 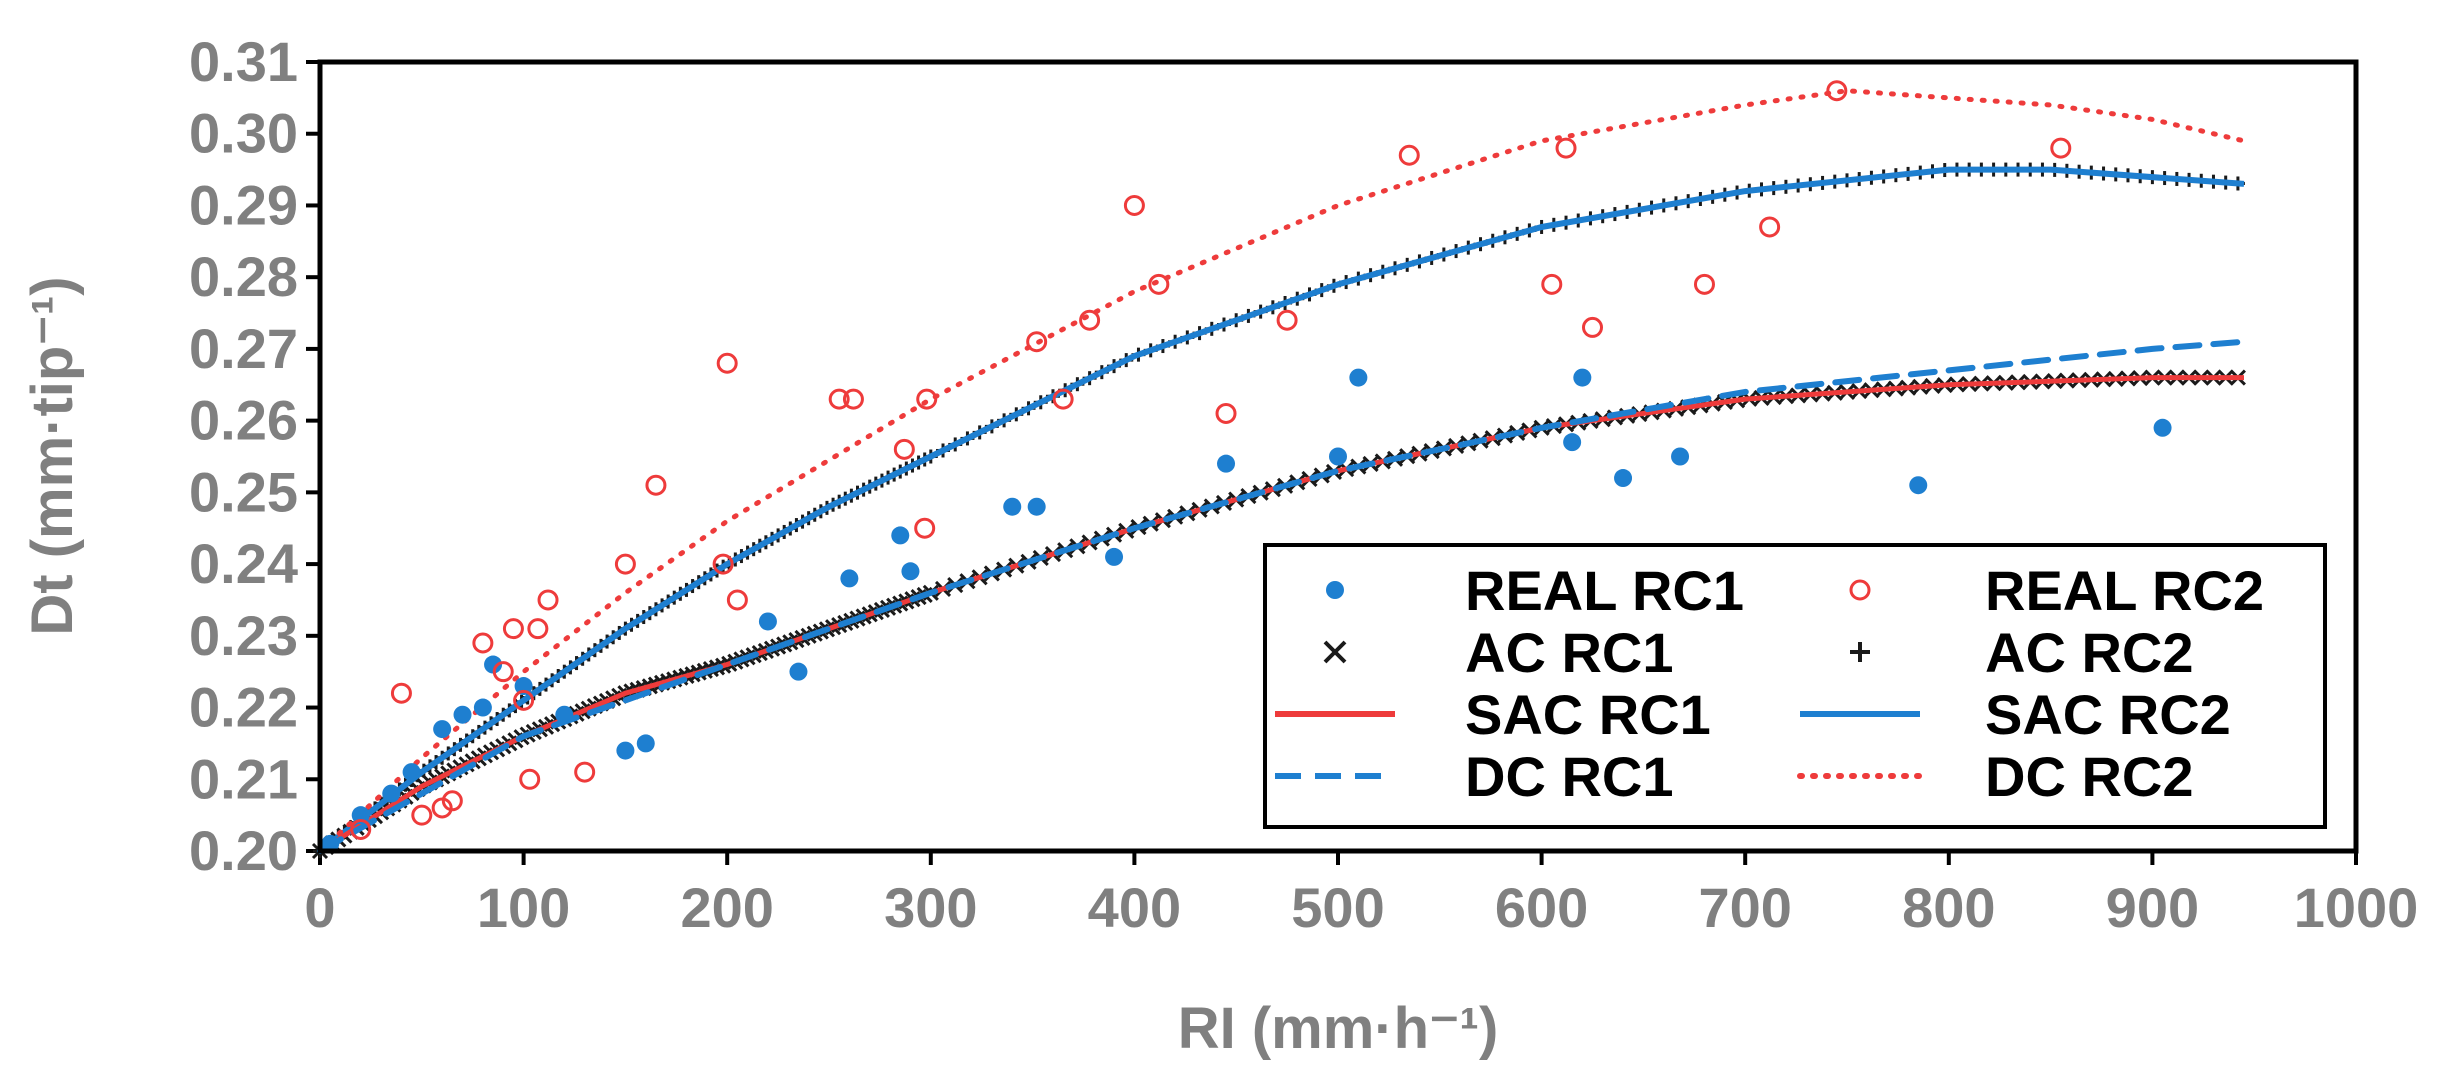 I want to click on legend-label: REAL RC2, so click(x=2124, y=590).